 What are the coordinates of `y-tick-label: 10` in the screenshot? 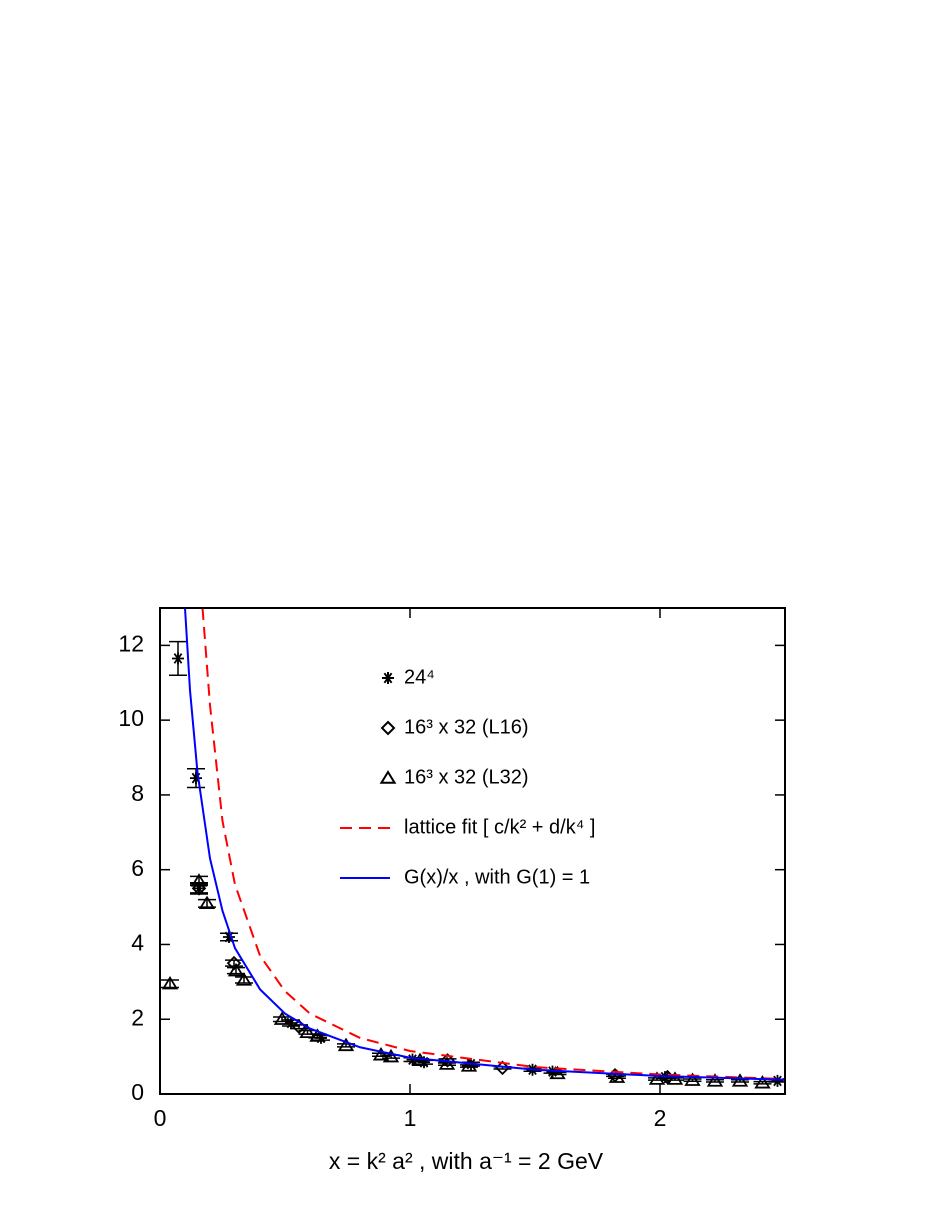 It's located at (131, 718).